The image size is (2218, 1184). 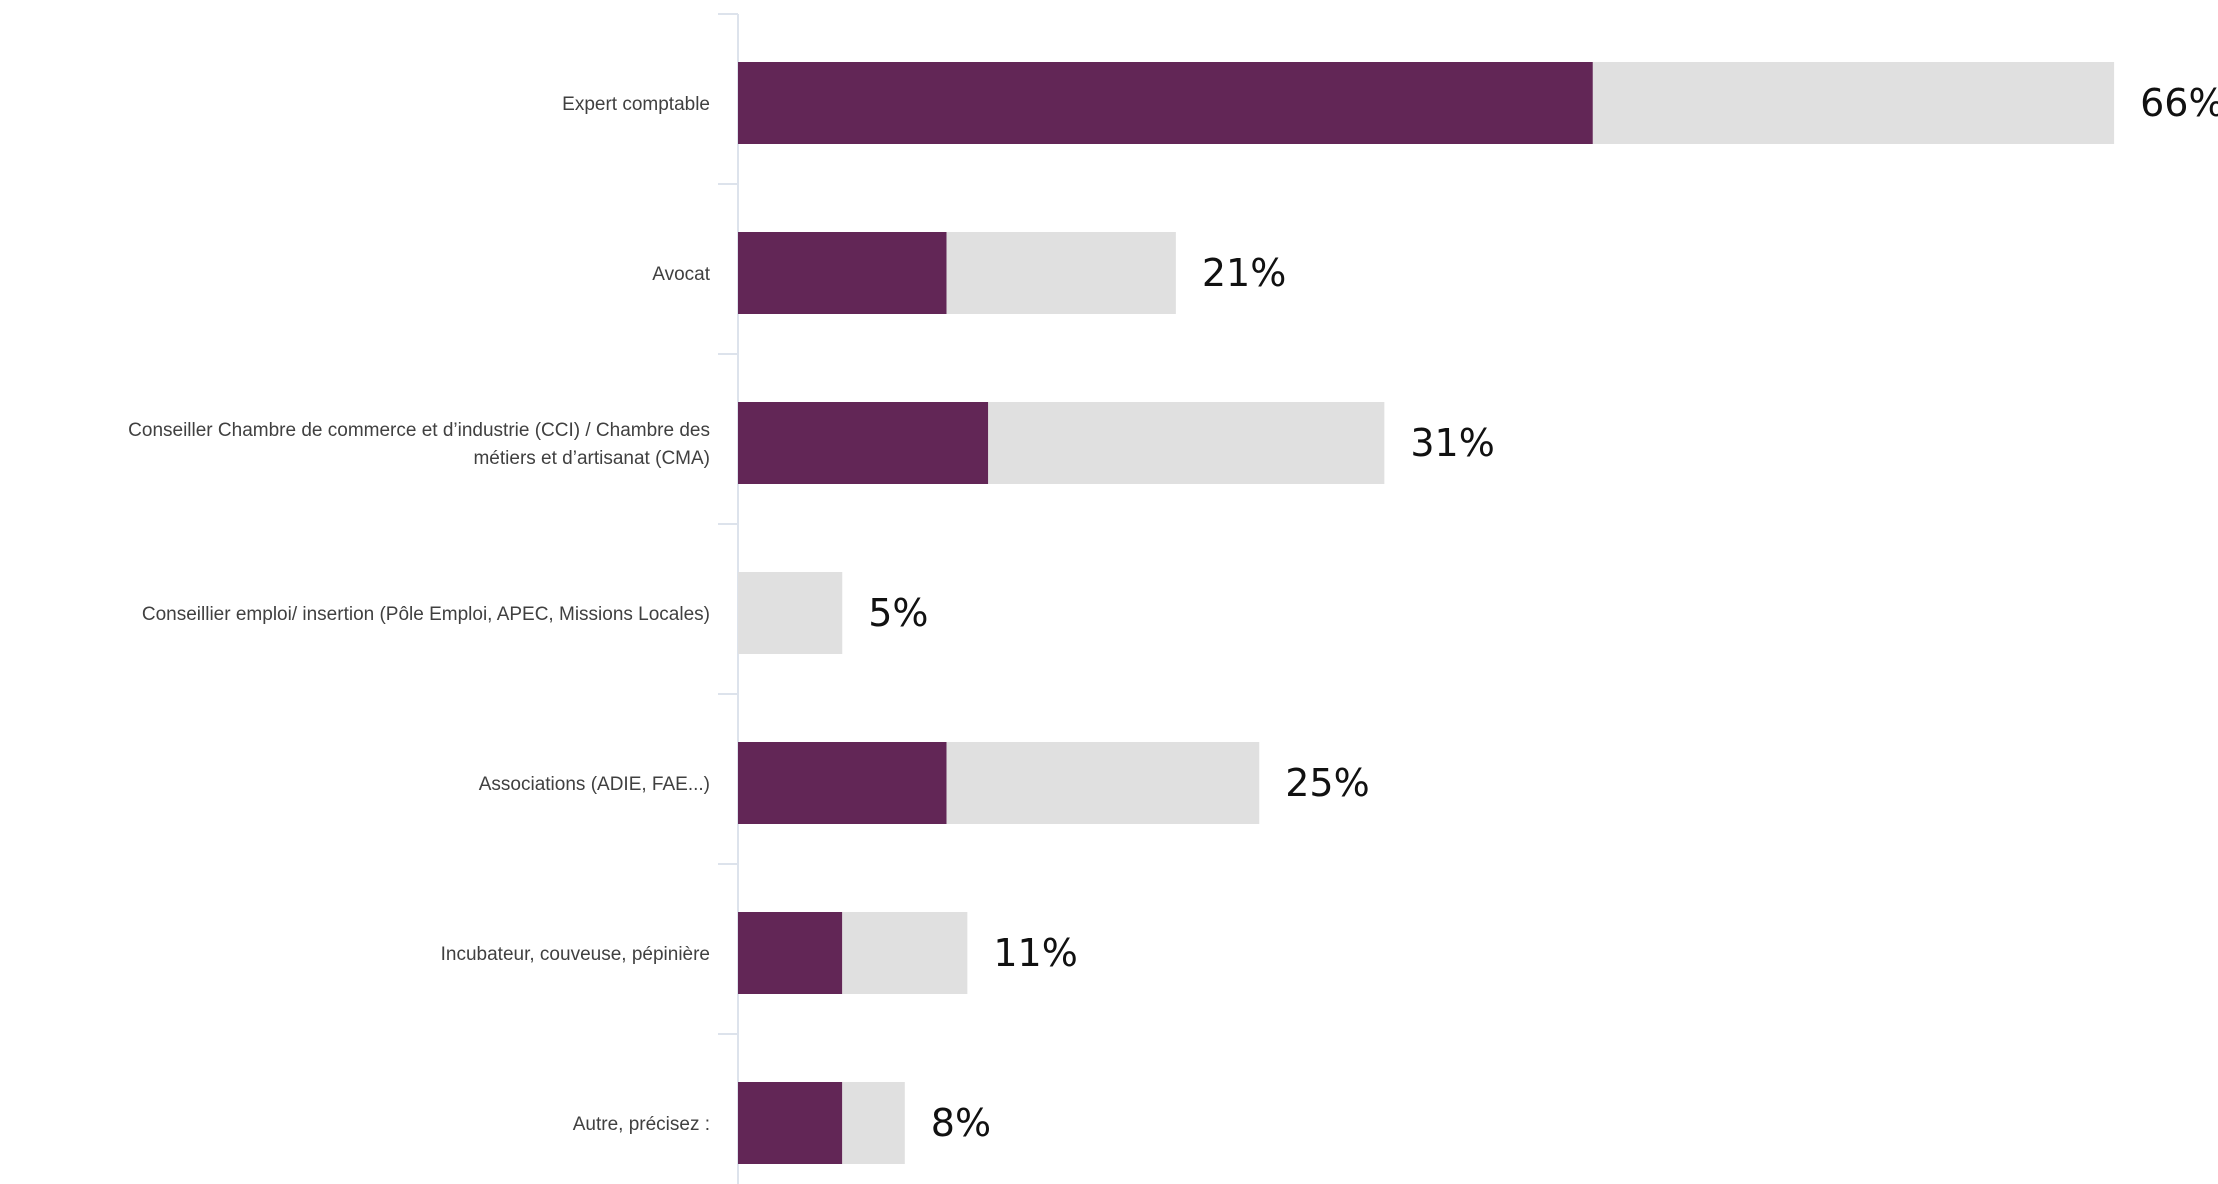 I want to click on data-label: 5%, so click(x=898, y=613).